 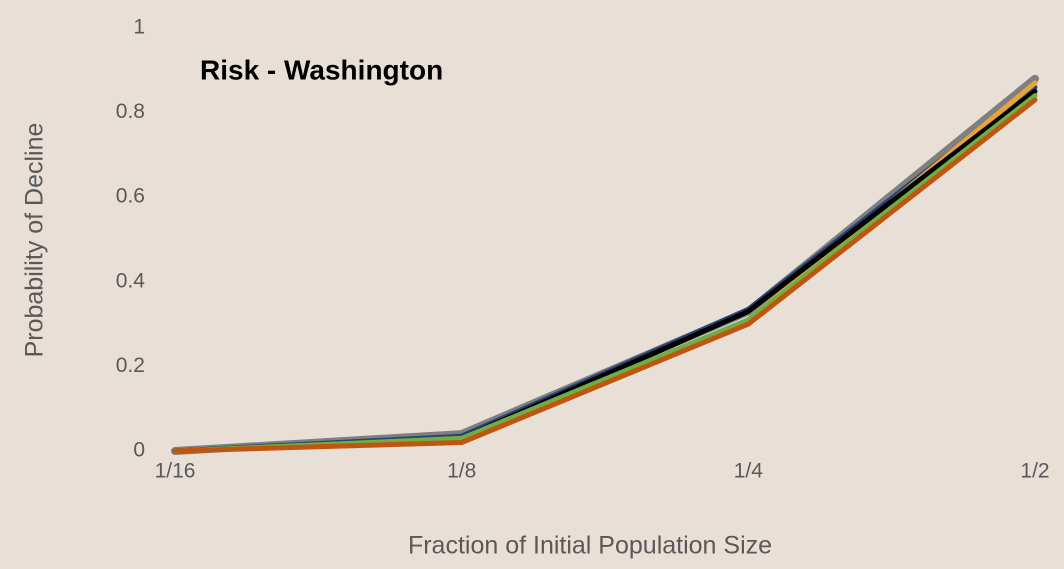 I want to click on y-axis-title: Probability of Decline, so click(x=35, y=240).